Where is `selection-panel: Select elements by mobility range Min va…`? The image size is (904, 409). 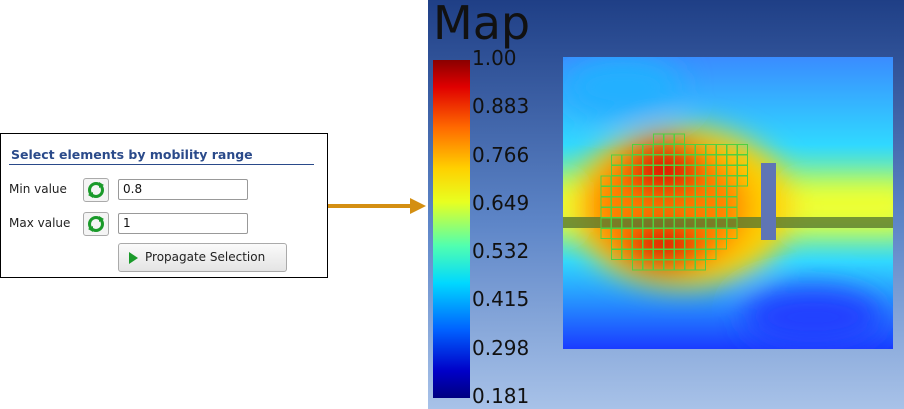
selection-panel: Select elements by mobility range Min va… is located at coordinates (164, 205).